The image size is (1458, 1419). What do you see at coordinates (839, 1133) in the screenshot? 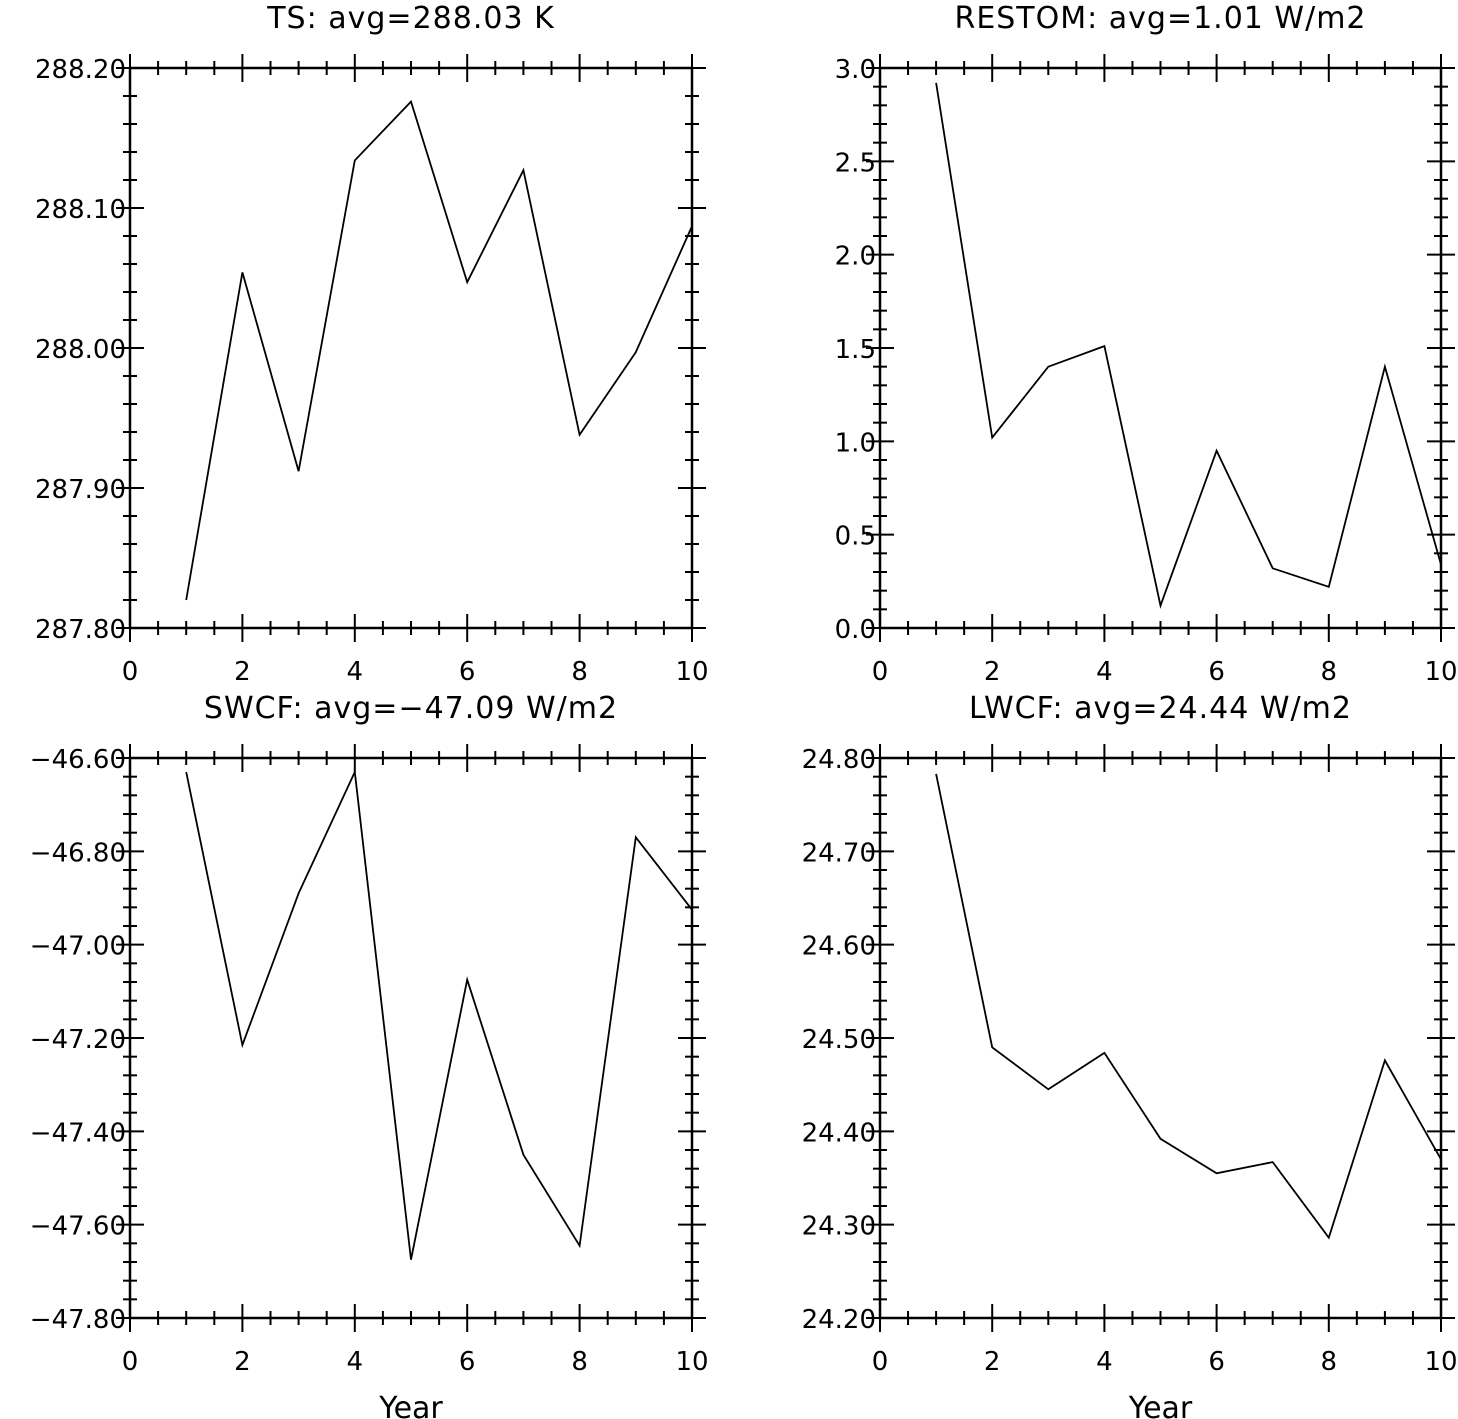
I see `lwcf-ytick-label: 24.40` at bounding box center [839, 1133].